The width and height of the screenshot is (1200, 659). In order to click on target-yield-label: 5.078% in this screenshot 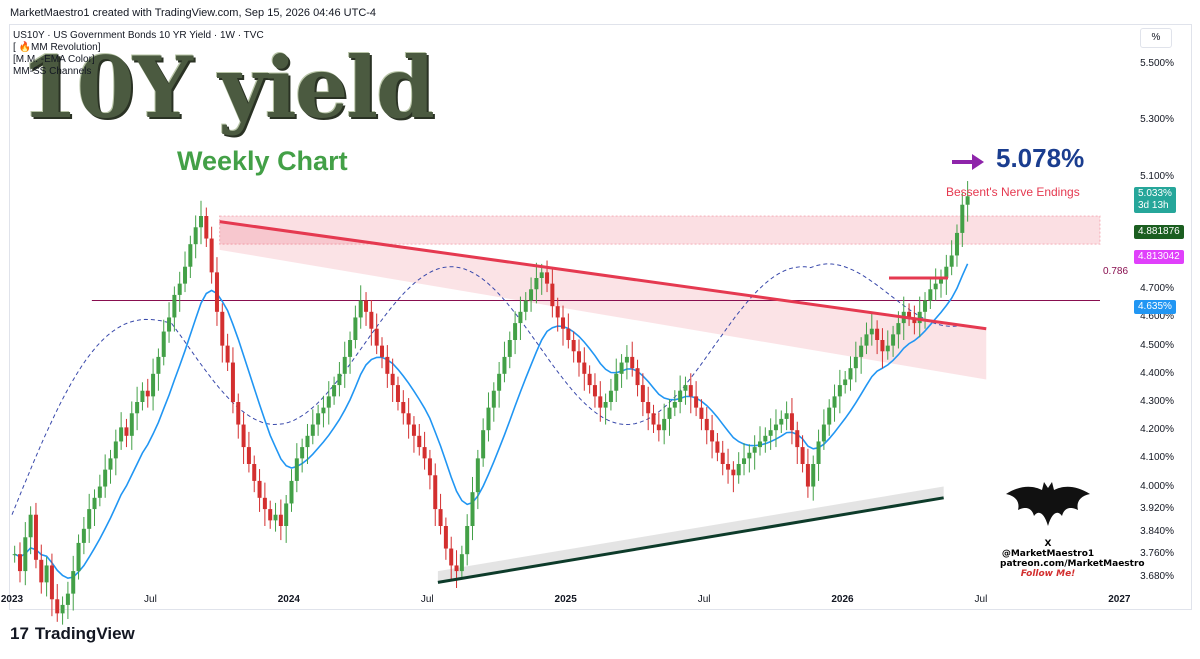, I will do `click(1040, 158)`.